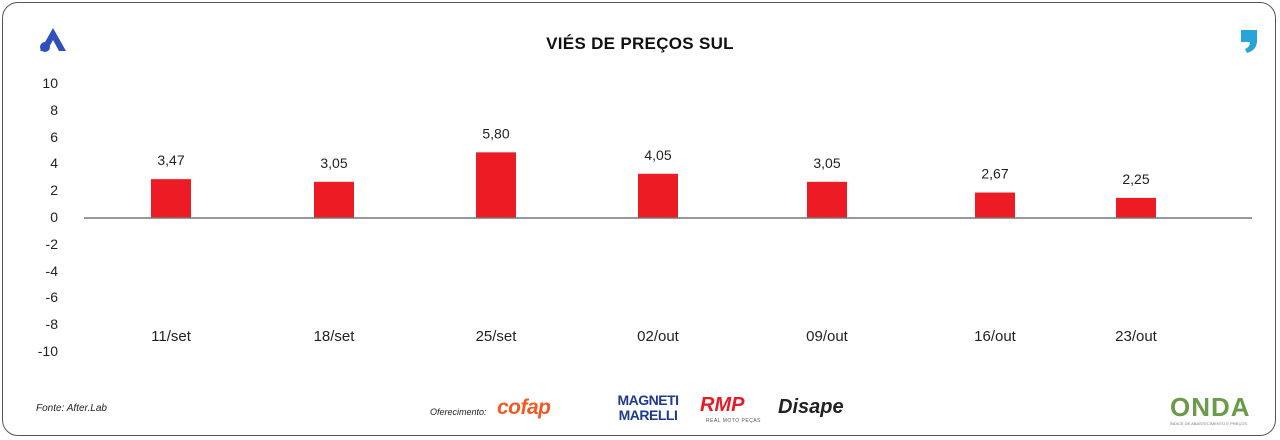 This screenshot has height=440, width=1280. Describe the element at coordinates (54, 163) in the screenshot. I see `y-tick-label: 4` at that location.